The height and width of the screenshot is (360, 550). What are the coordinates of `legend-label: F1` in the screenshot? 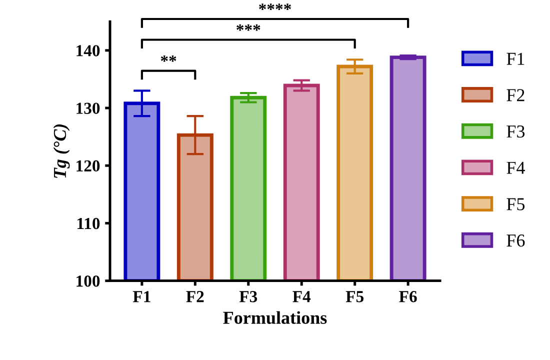 It's located at (515, 58).